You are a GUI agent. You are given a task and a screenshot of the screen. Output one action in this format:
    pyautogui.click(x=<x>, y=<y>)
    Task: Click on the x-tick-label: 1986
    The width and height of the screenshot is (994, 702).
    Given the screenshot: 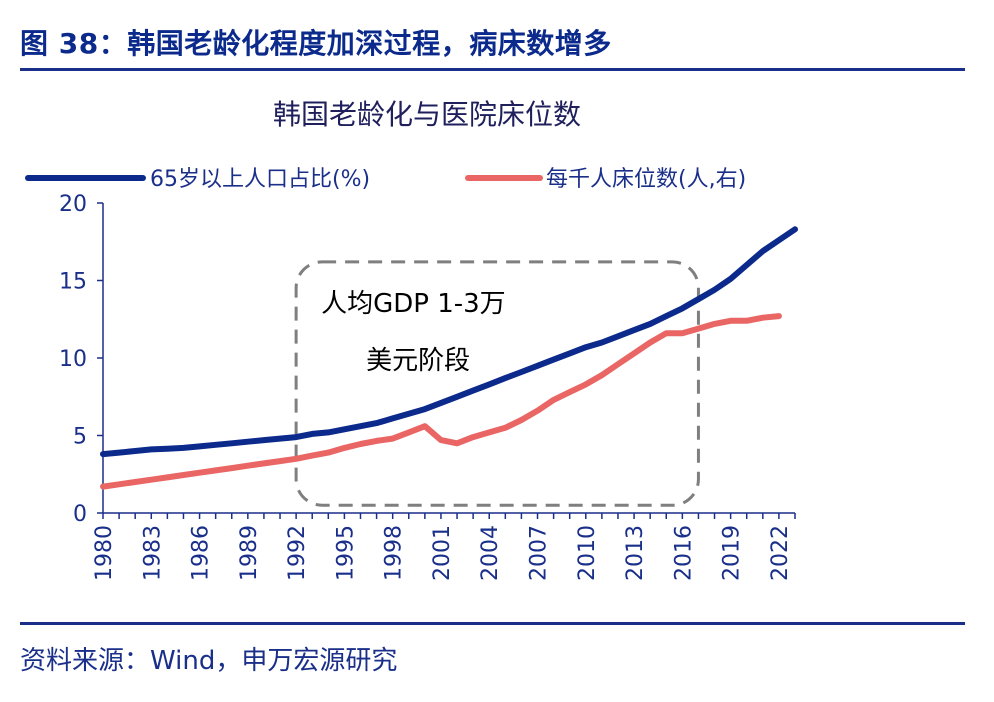 What is the action you would take?
    pyautogui.click(x=201, y=553)
    